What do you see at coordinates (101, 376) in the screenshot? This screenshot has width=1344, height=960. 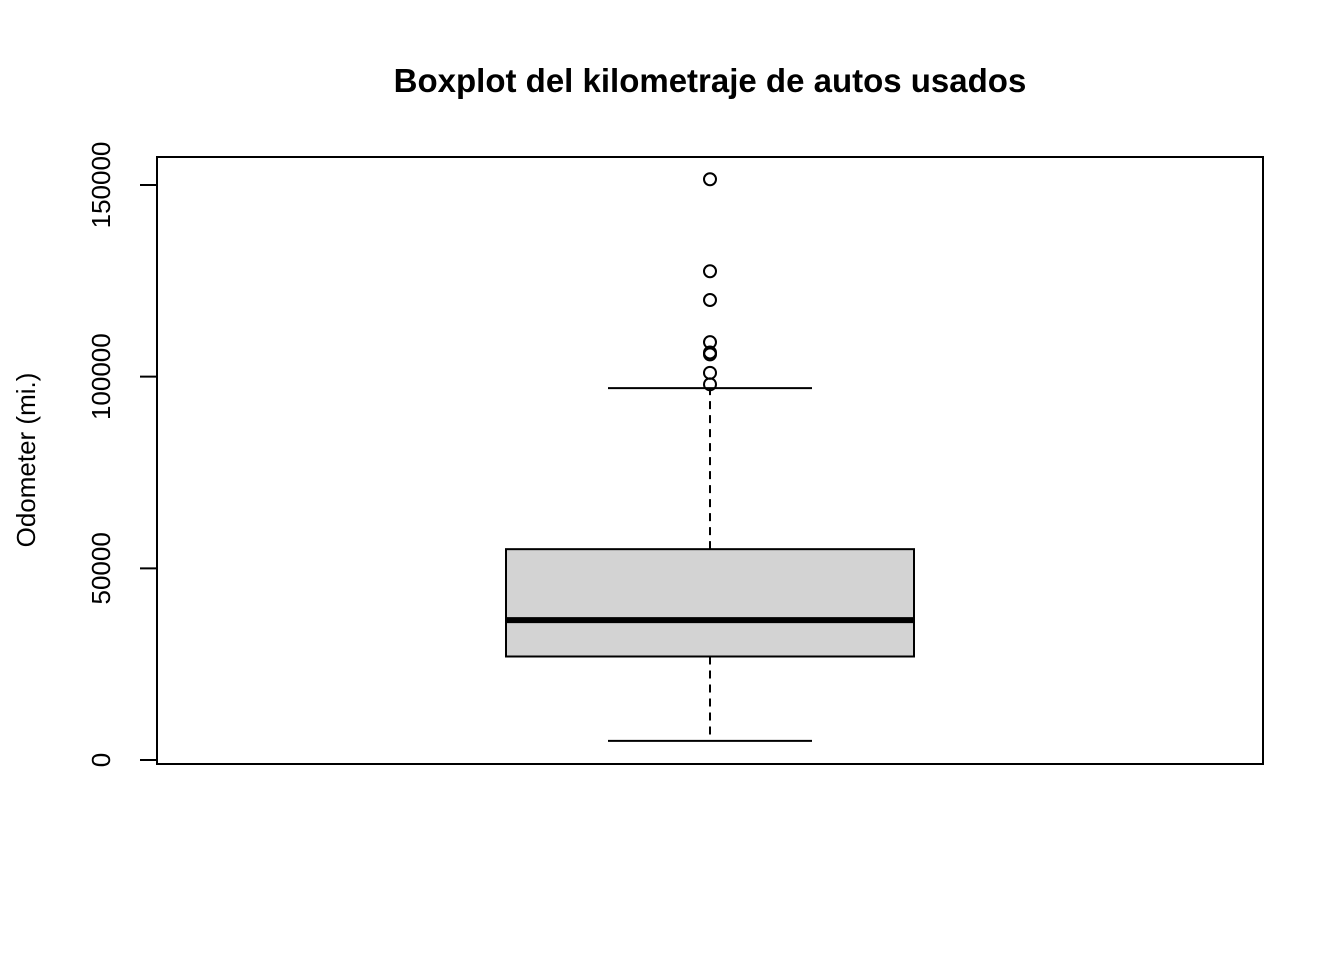 I see `y-tick-label: 100000` at bounding box center [101, 376].